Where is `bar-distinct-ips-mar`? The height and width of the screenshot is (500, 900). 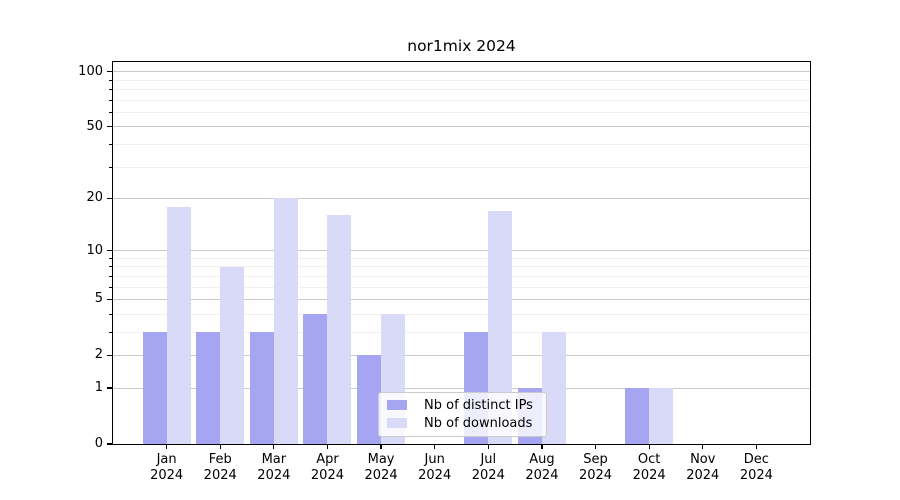 bar-distinct-ips-mar is located at coordinates (261, 388).